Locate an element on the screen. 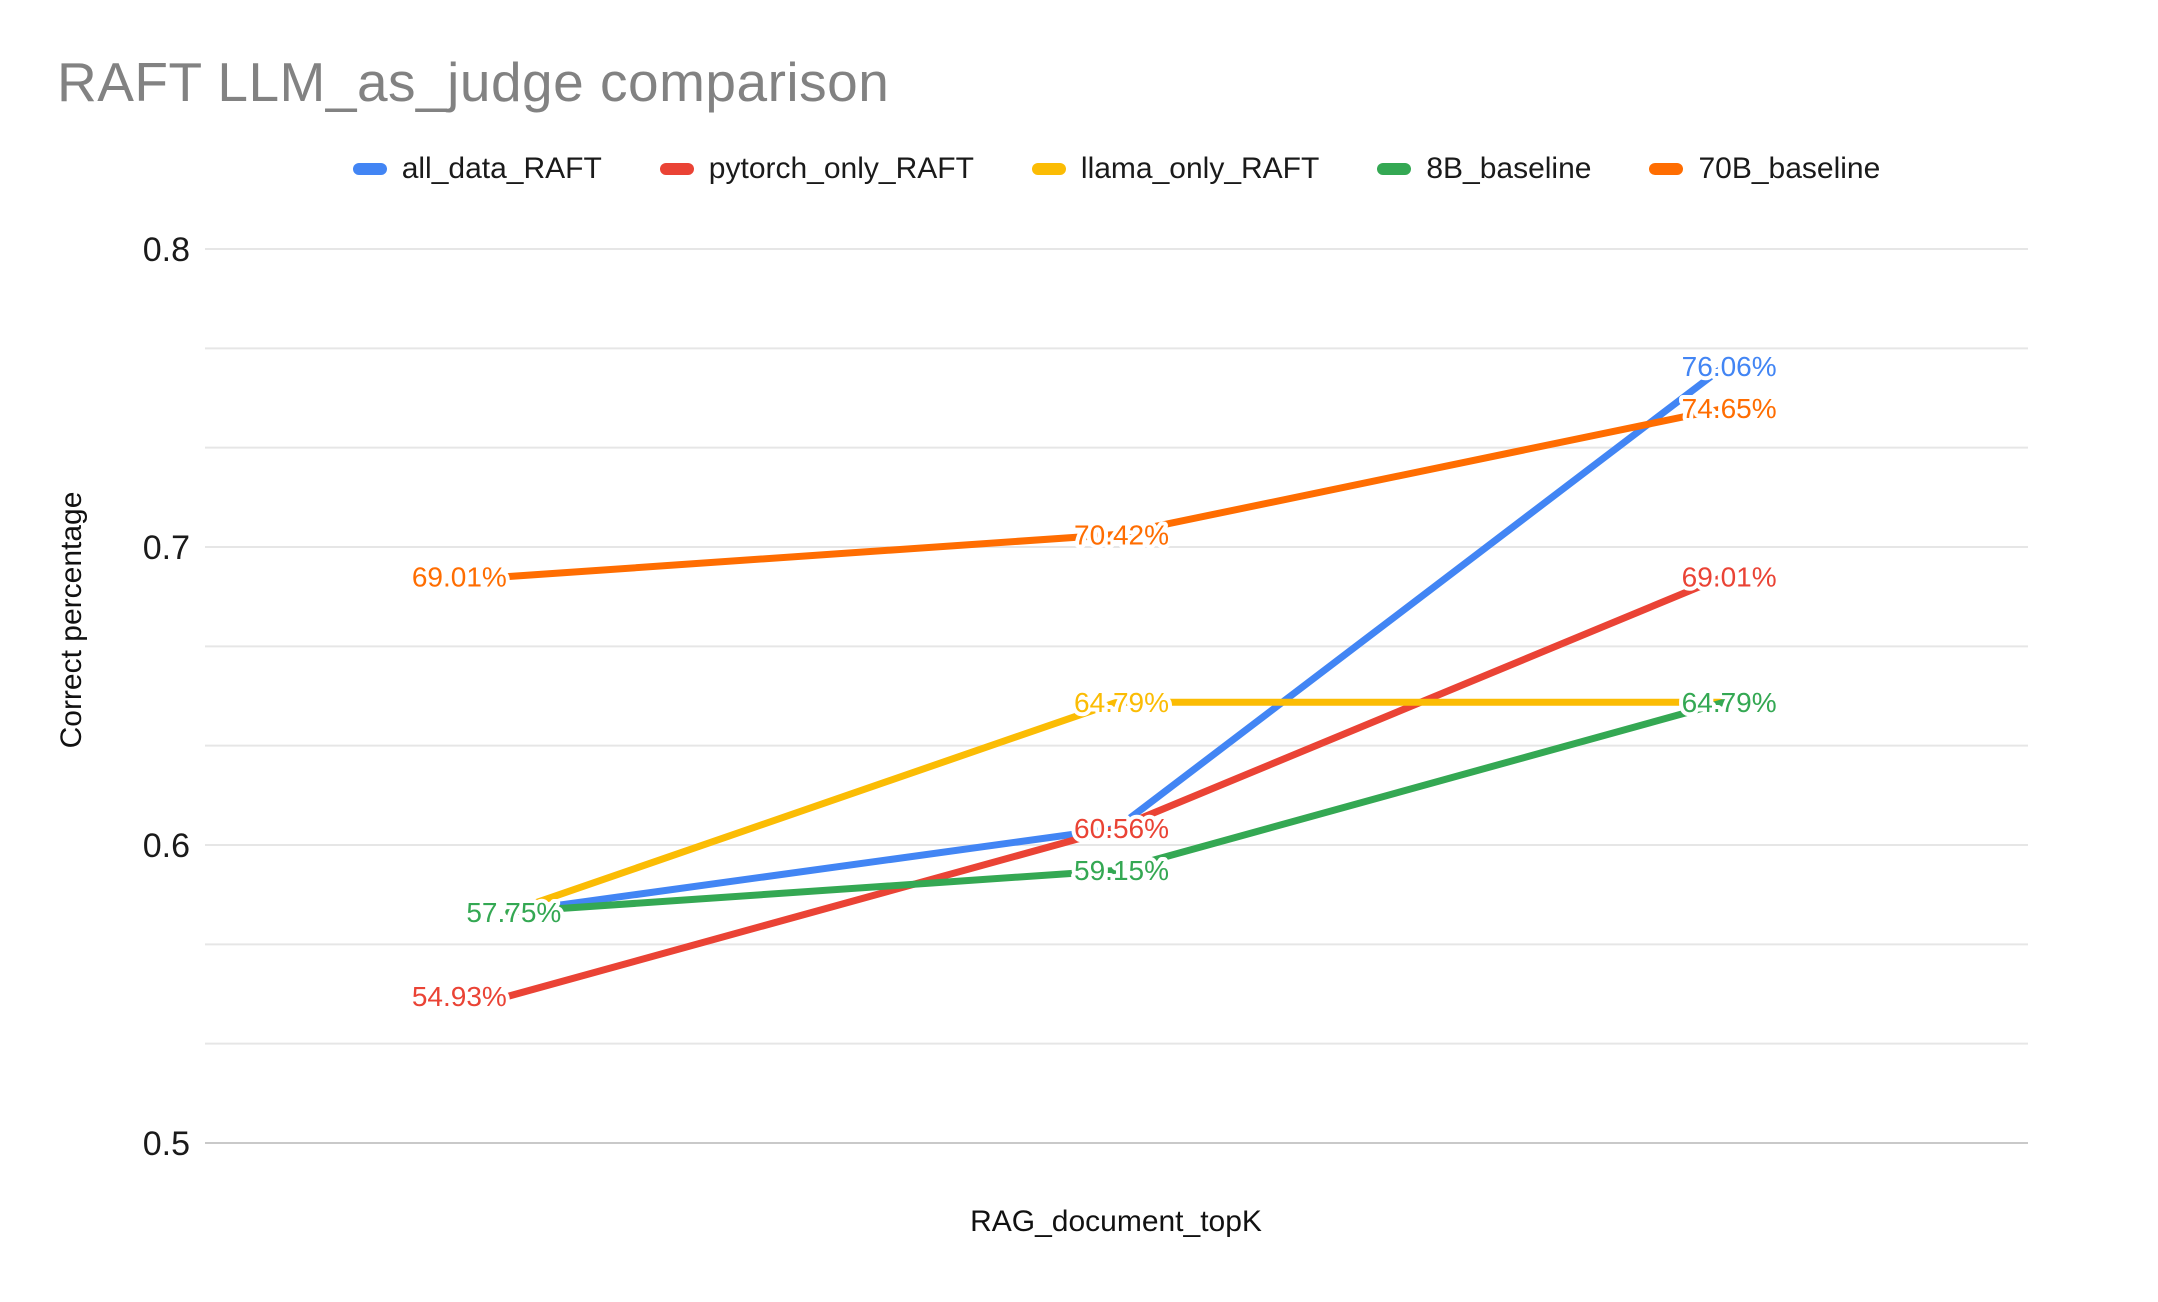  series-line-llama_only_RAFT is located at coordinates (1116, 807).